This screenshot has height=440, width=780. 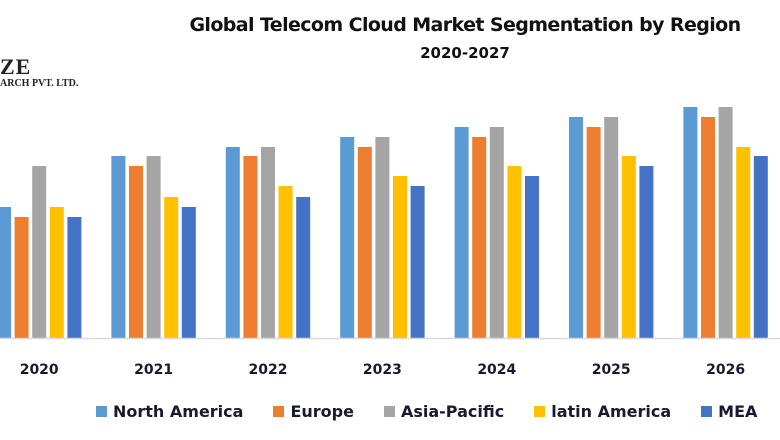 I want to click on legend-item-north-america: North America, so click(x=169, y=411).